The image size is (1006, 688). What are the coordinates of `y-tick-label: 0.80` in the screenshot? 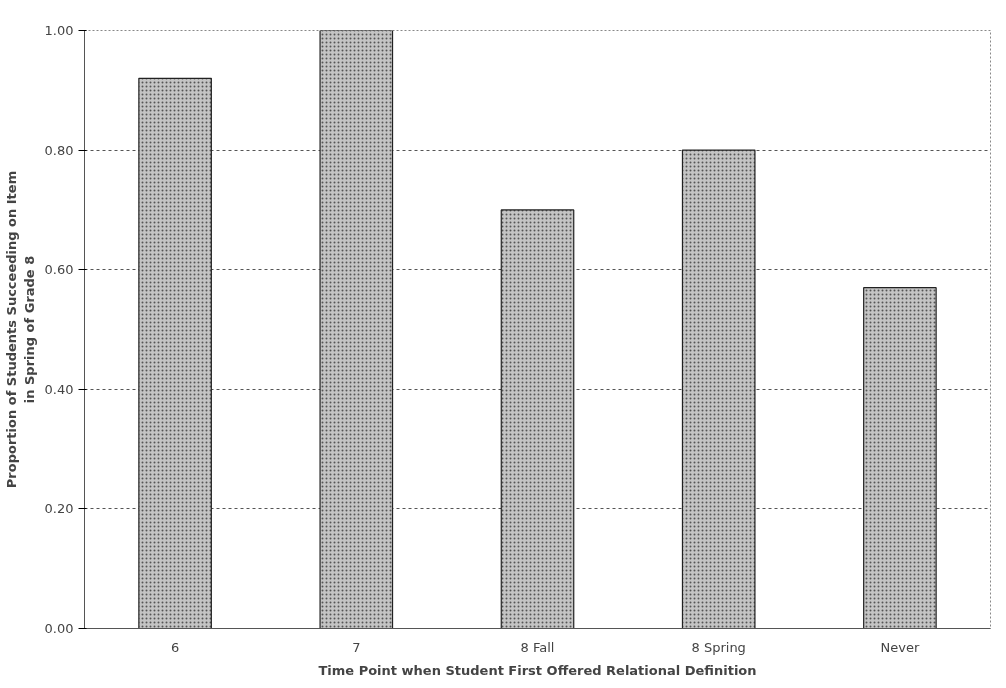 It's located at (59, 150).